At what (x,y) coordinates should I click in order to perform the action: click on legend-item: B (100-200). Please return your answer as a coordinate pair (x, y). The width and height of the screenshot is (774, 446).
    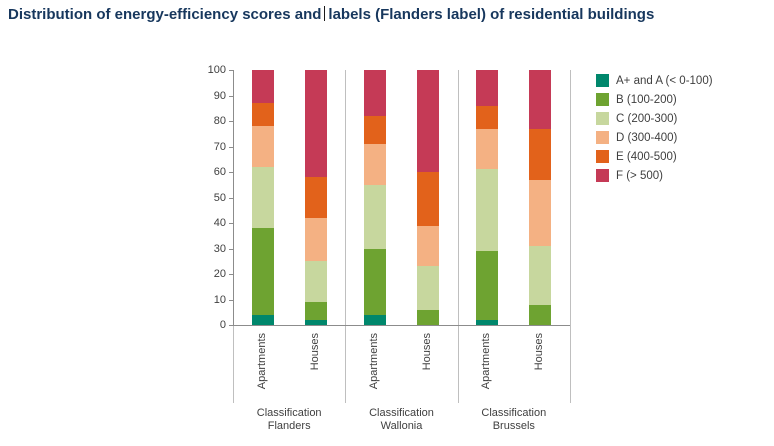
    Looking at the image, I should click on (654, 99).